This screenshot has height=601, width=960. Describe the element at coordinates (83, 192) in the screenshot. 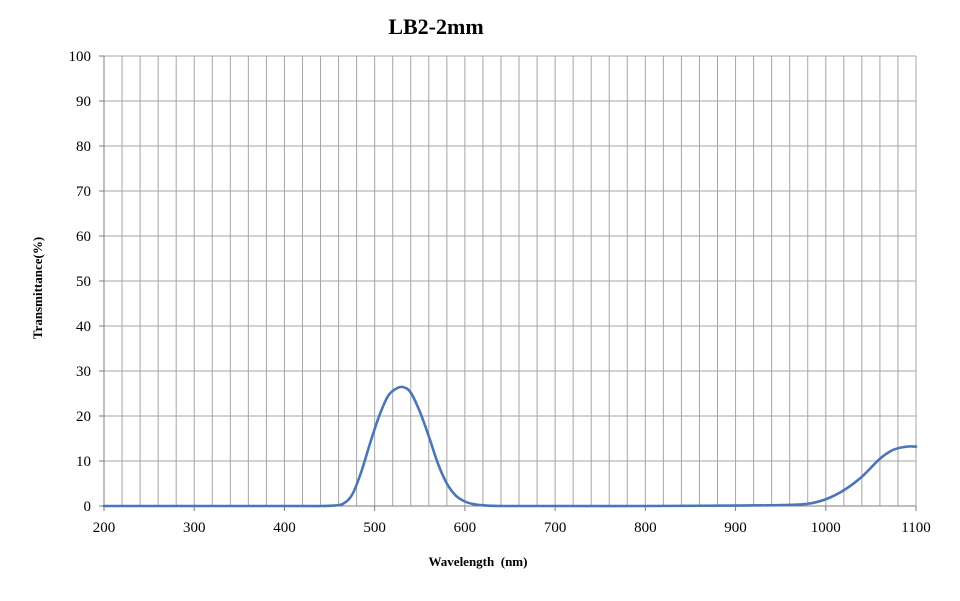

I see `y-tick-label: 70` at that location.